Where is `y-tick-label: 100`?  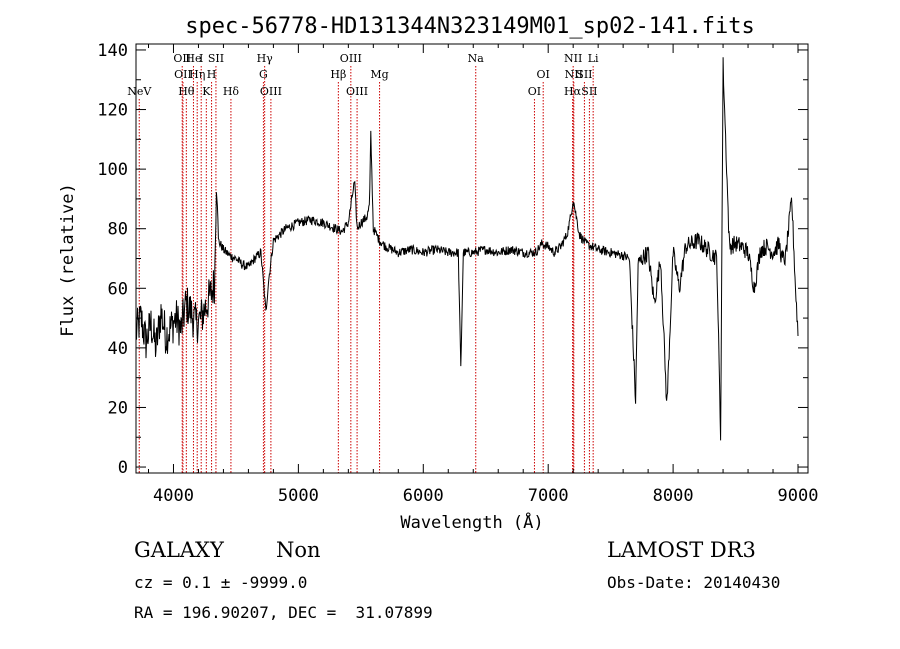 y-tick-label: 100 is located at coordinates (112, 170).